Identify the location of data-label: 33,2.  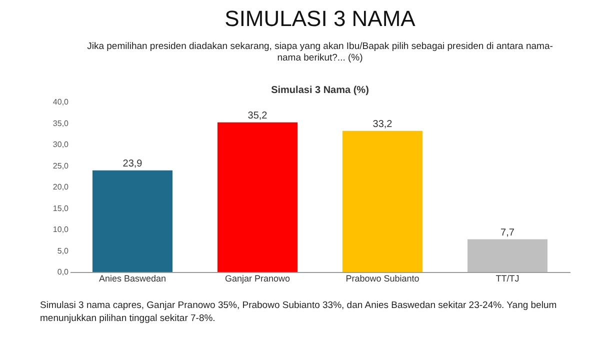
(382, 124).